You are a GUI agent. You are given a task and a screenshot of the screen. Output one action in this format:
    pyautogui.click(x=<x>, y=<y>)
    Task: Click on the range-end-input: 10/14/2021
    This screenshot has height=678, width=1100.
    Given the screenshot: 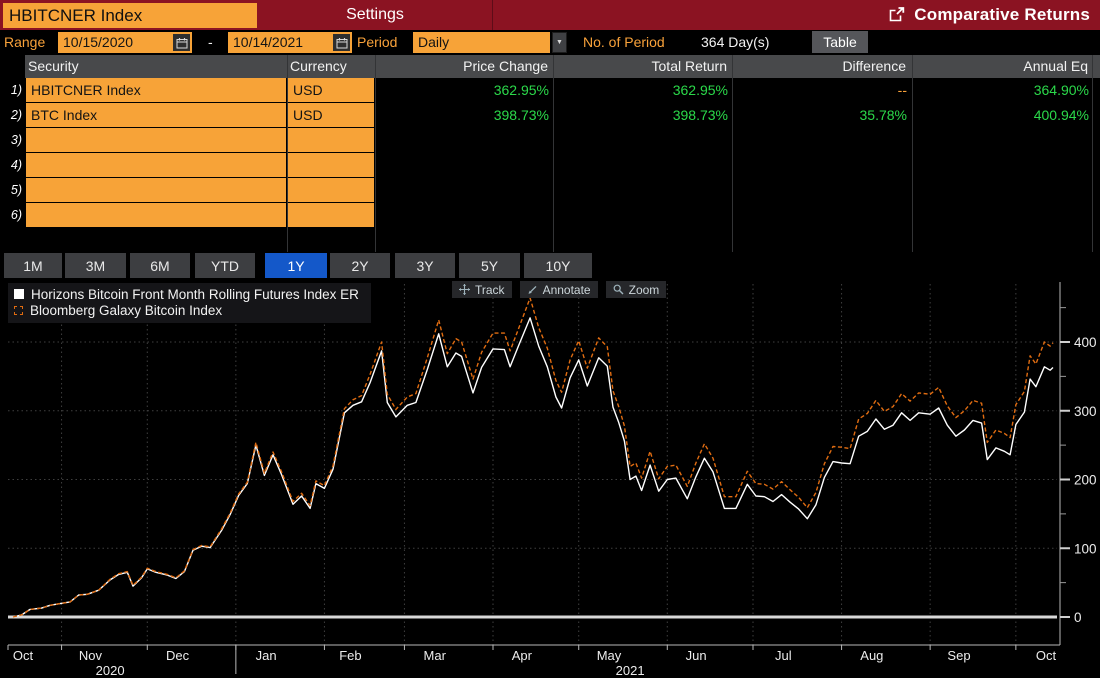 What is the action you would take?
    pyautogui.click(x=290, y=42)
    